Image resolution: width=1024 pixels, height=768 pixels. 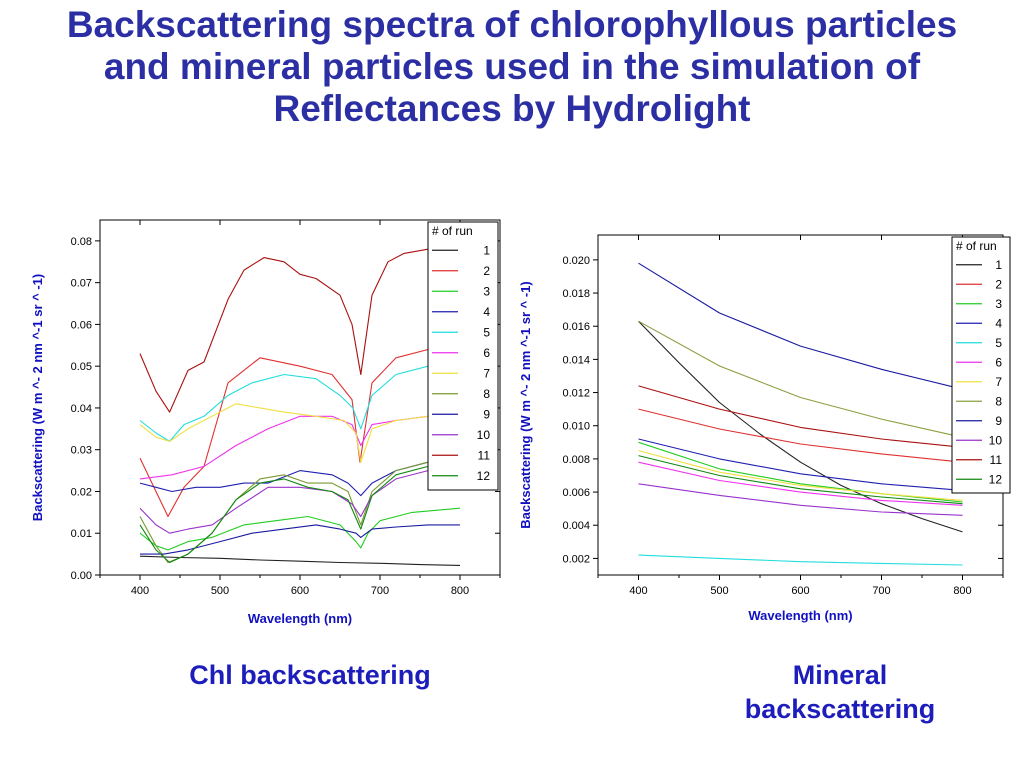 I want to click on y-tick-label: 0.010, so click(x=576, y=427).